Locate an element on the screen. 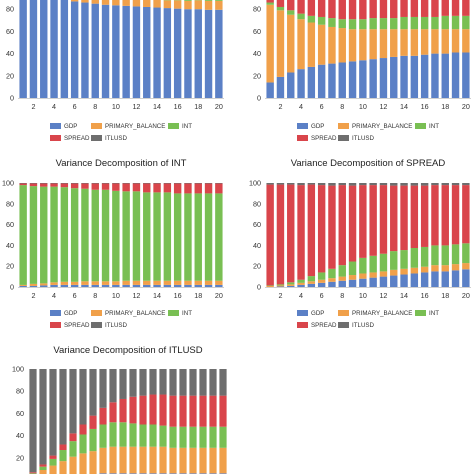  y-tick-label: 20 is located at coordinates (20, 457).